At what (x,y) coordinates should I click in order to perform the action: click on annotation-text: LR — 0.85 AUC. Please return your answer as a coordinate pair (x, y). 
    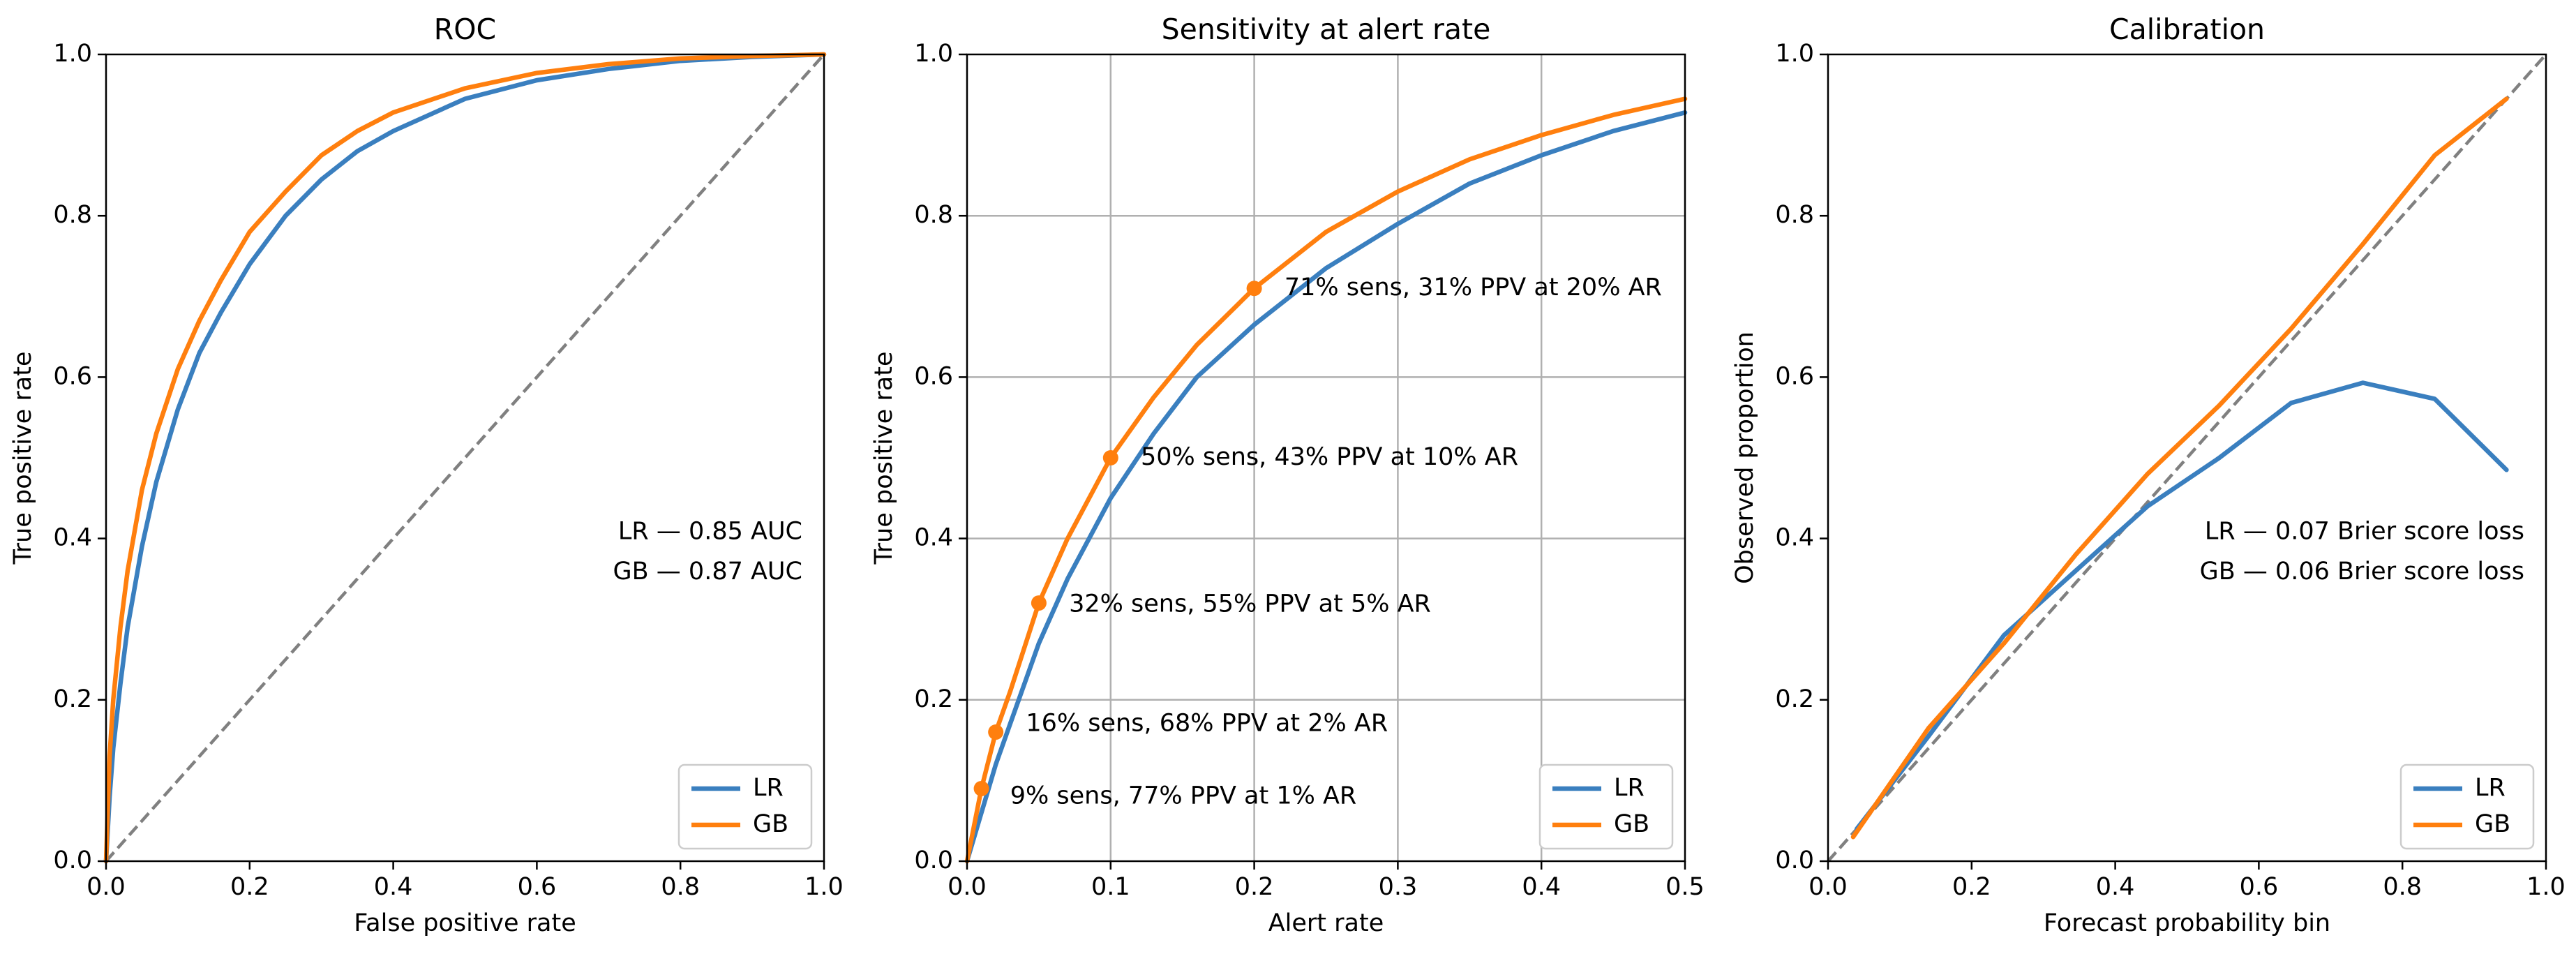
    Looking at the image, I should click on (710, 531).